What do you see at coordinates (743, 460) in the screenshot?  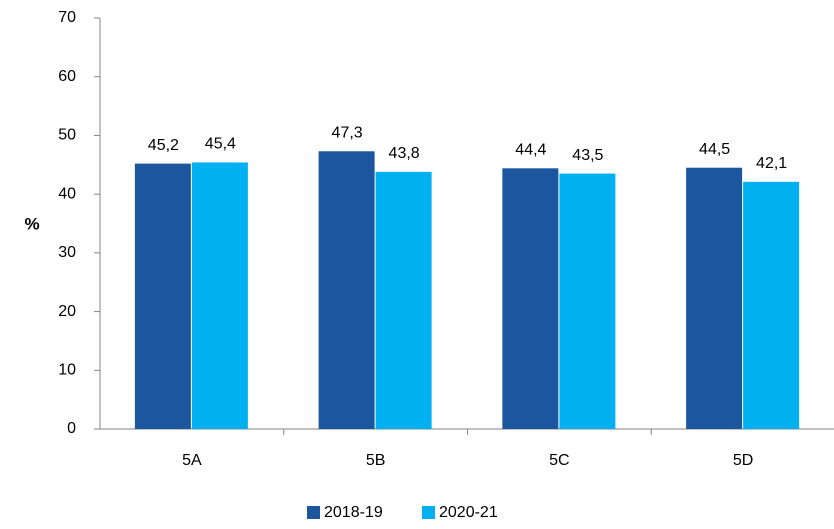 I see `x-tick-label: 5D` at bounding box center [743, 460].